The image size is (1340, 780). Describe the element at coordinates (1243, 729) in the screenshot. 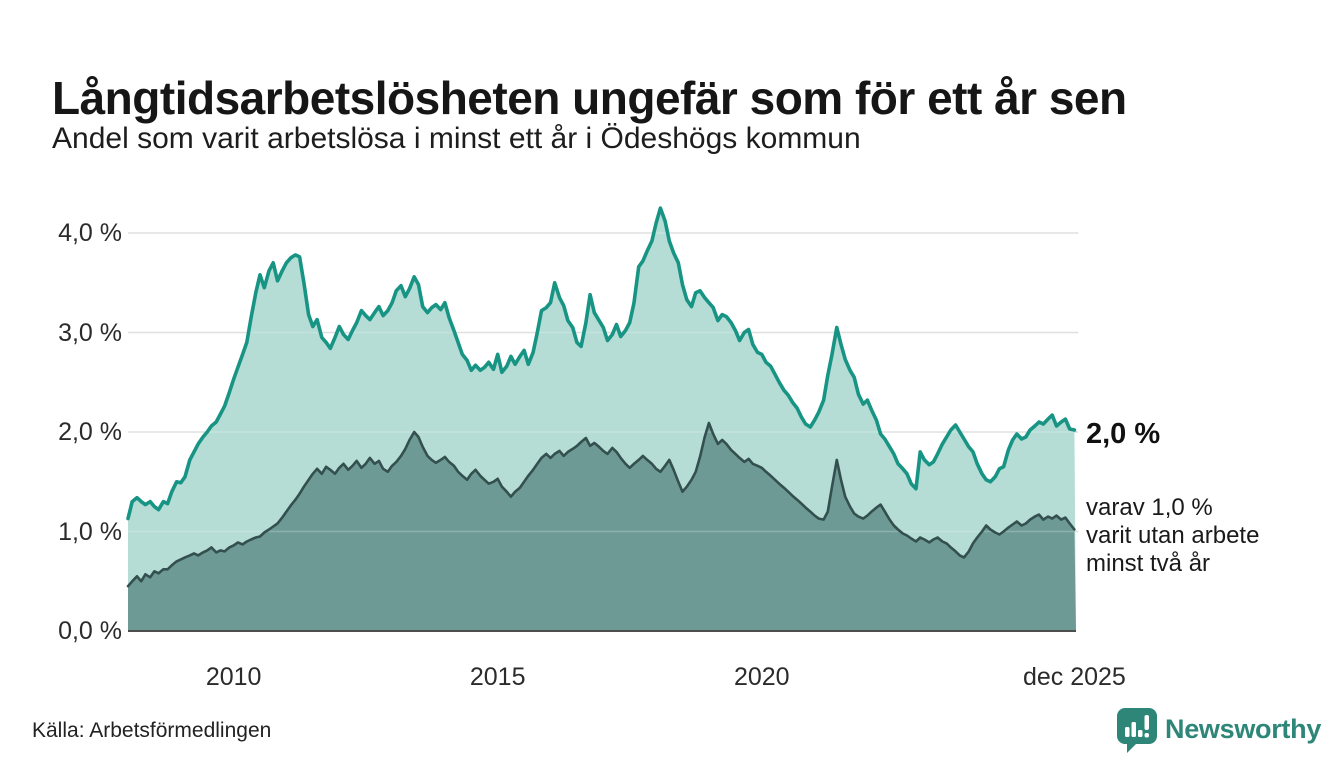

I see `newsworthy-wordmark: Newsworthy` at that location.